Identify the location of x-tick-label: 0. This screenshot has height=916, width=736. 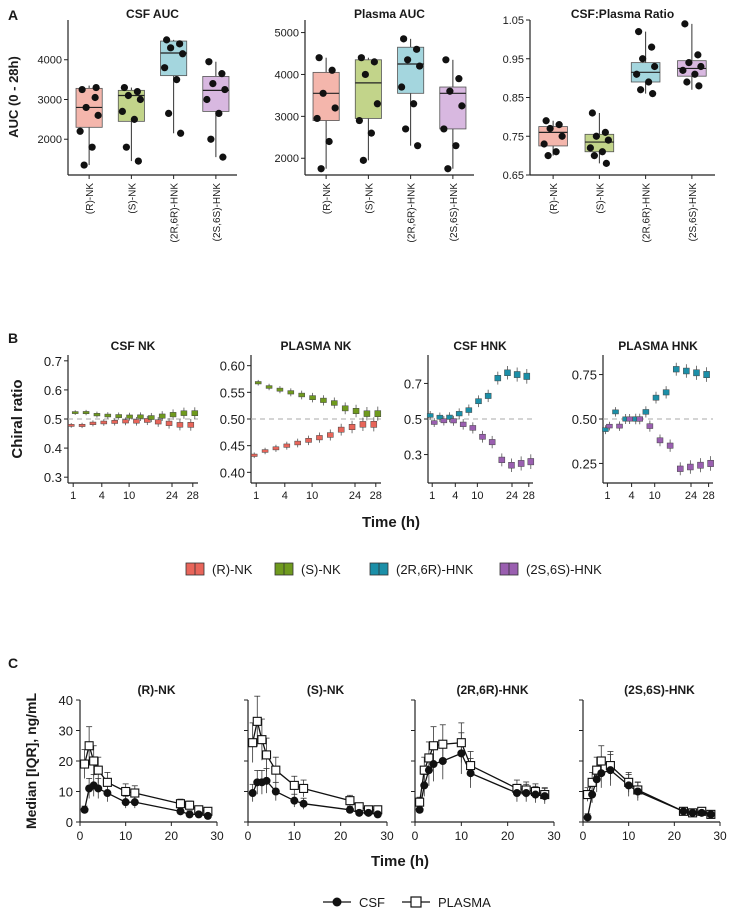
(80, 836).